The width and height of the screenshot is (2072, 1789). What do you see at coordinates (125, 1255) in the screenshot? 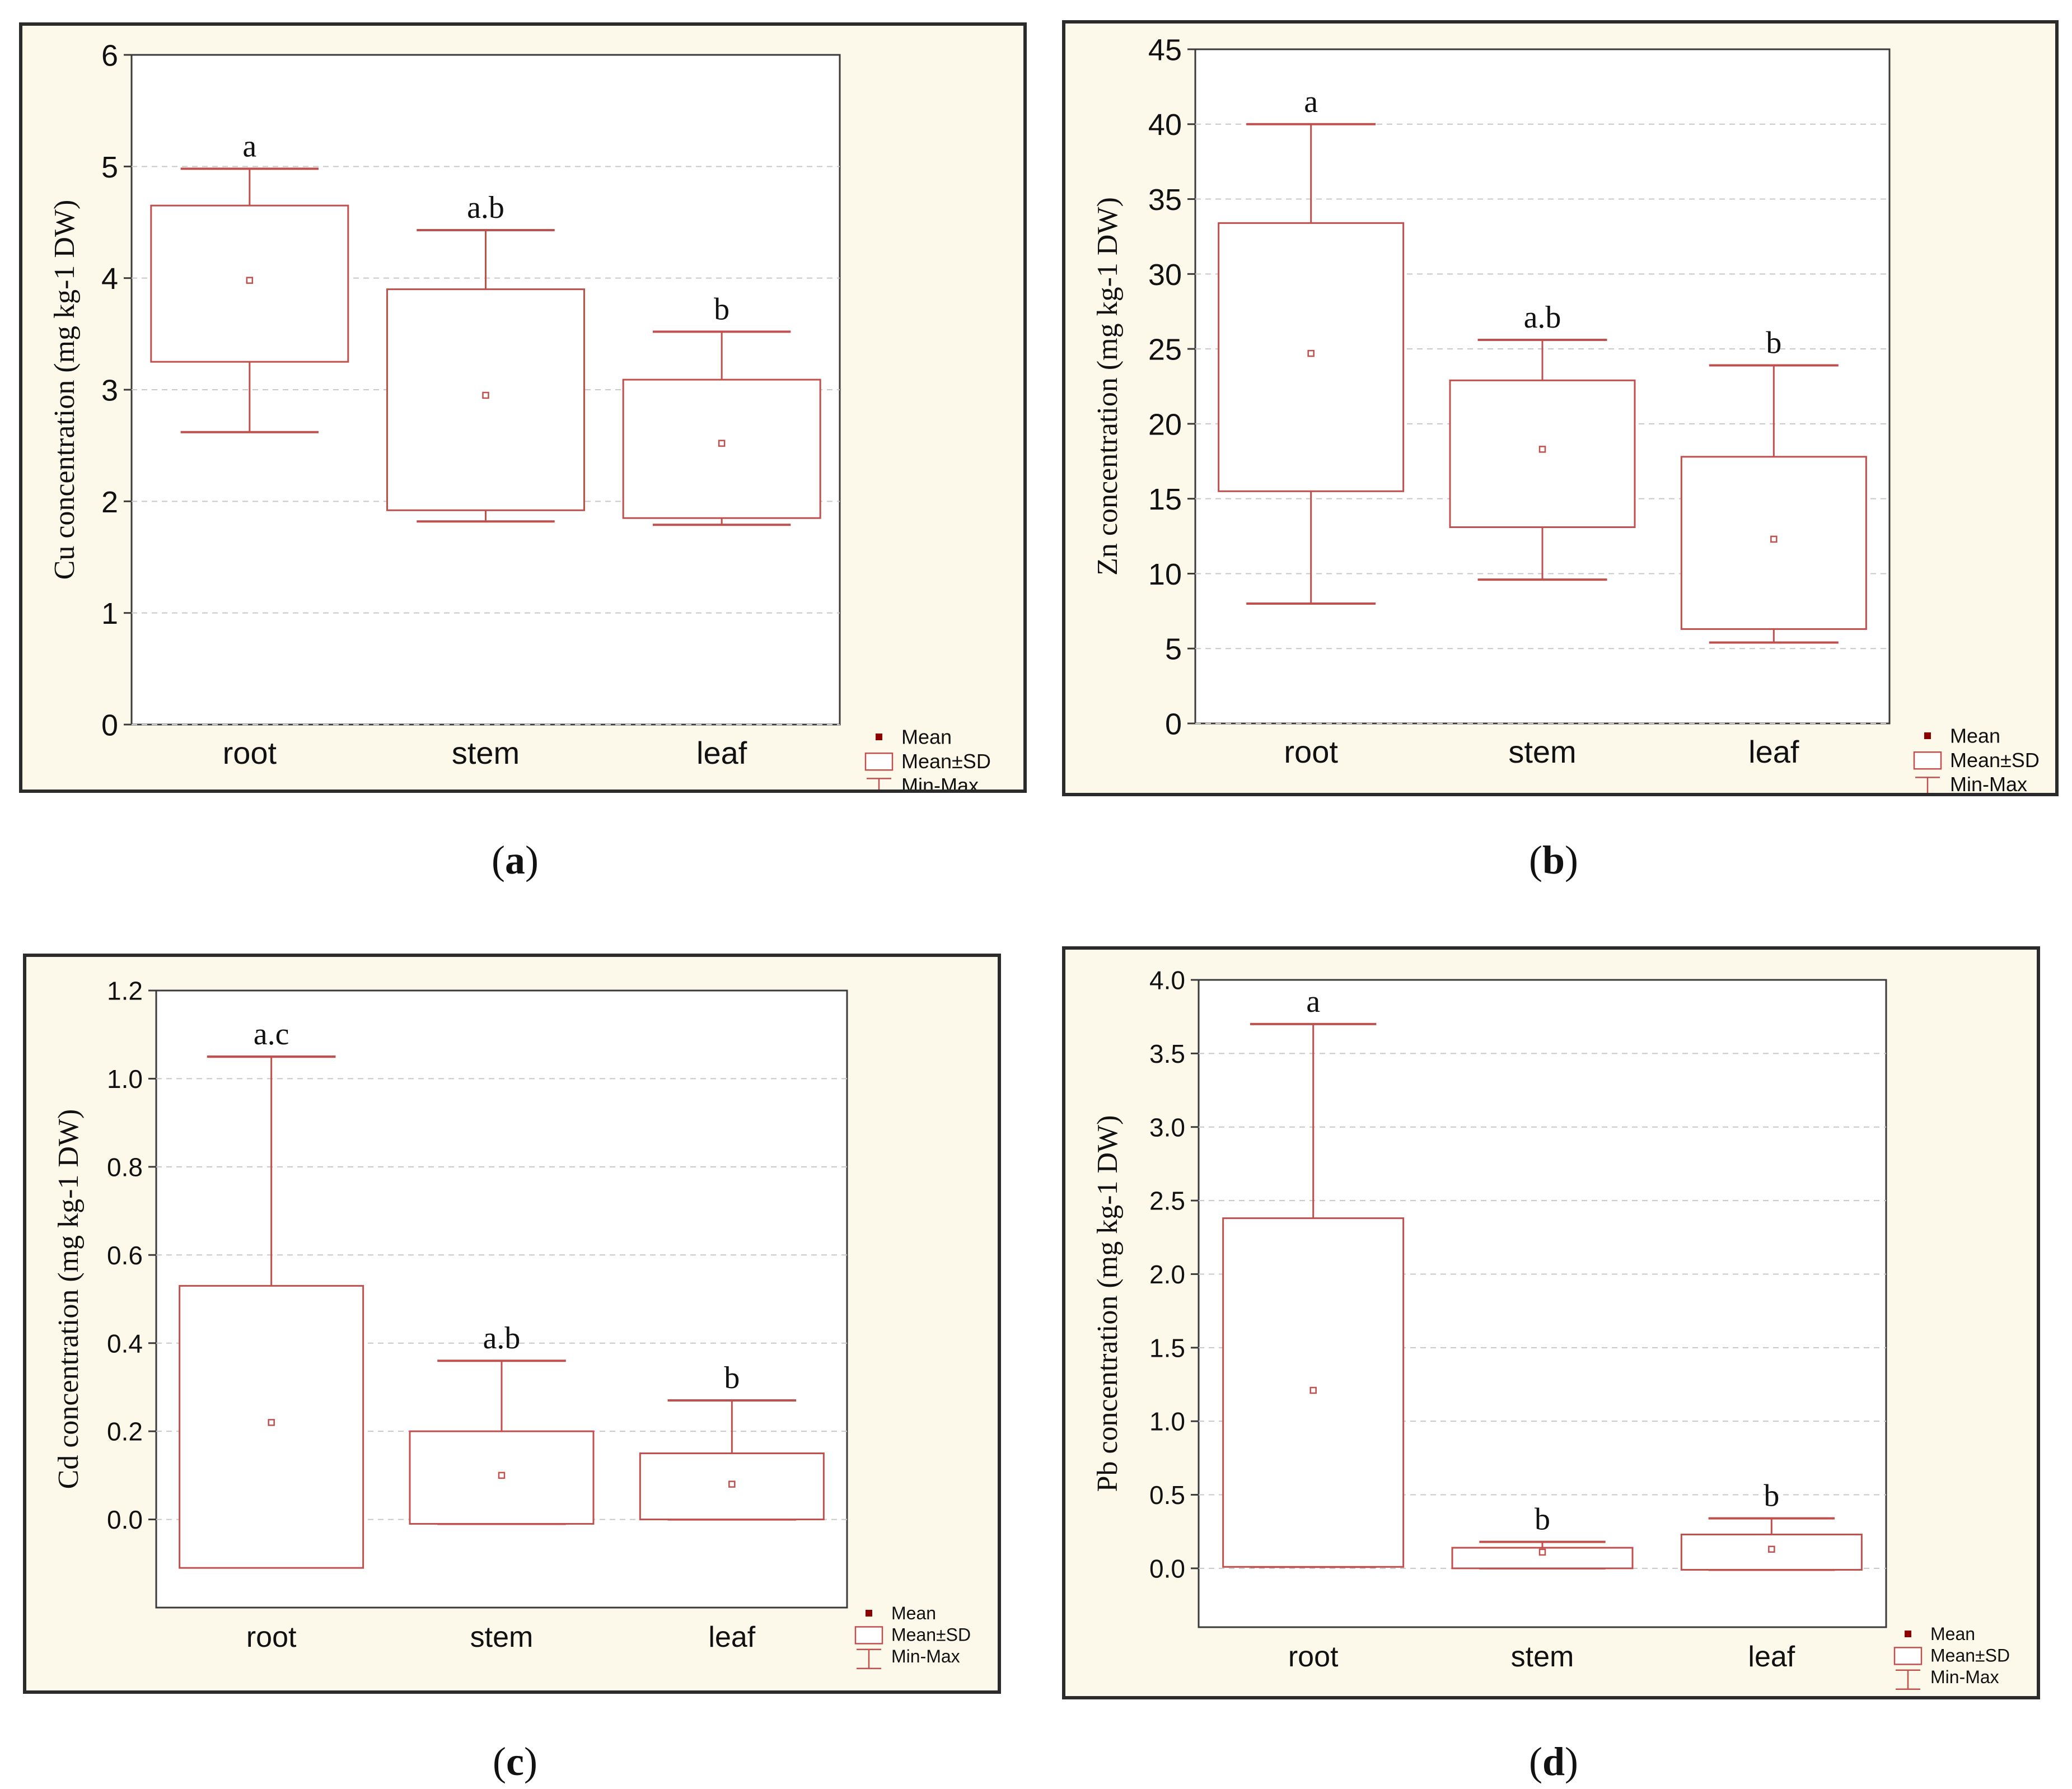
I see `y-tick-label: 0.6` at bounding box center [125, 1255].